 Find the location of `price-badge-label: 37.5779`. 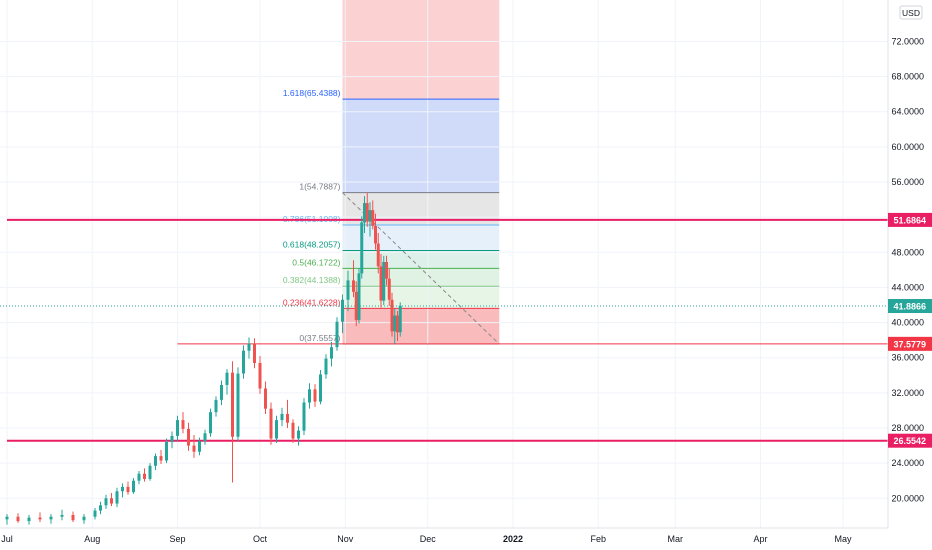

price-badge-label: 37.5779 is located at coordinates (909, 344).